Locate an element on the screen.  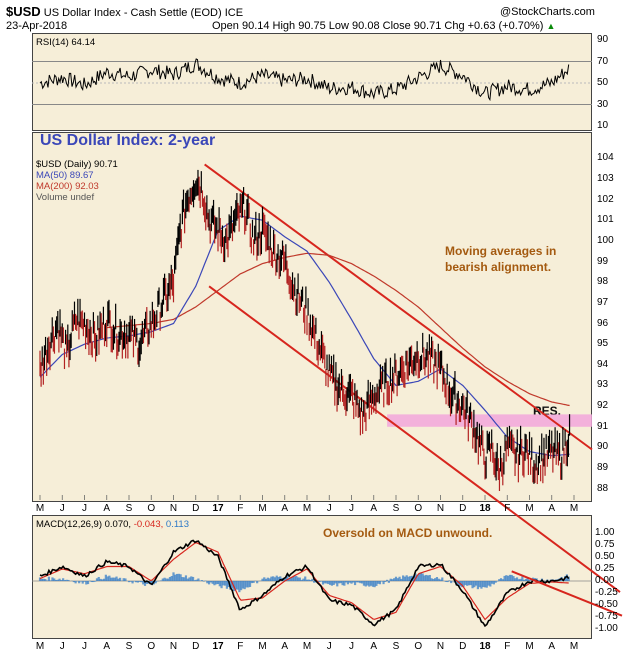
legend-usd: $USD (Daily) 90.71 is located at coordinates (77, 164).